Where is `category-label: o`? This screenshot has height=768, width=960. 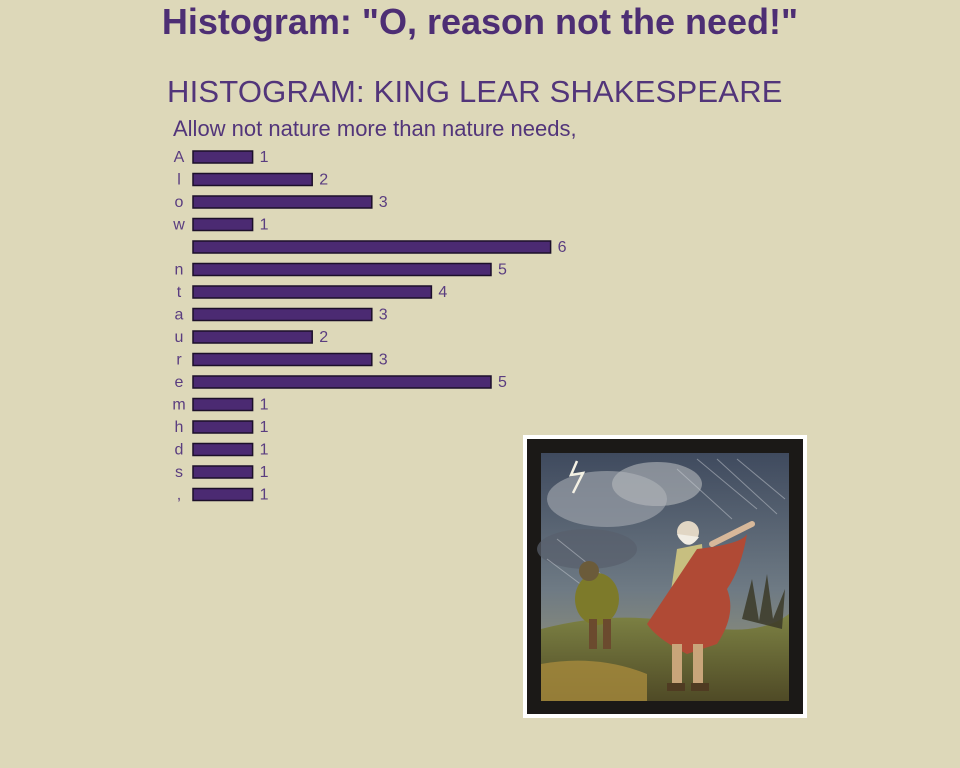
category-label: o is located at coordinates (179, 202).